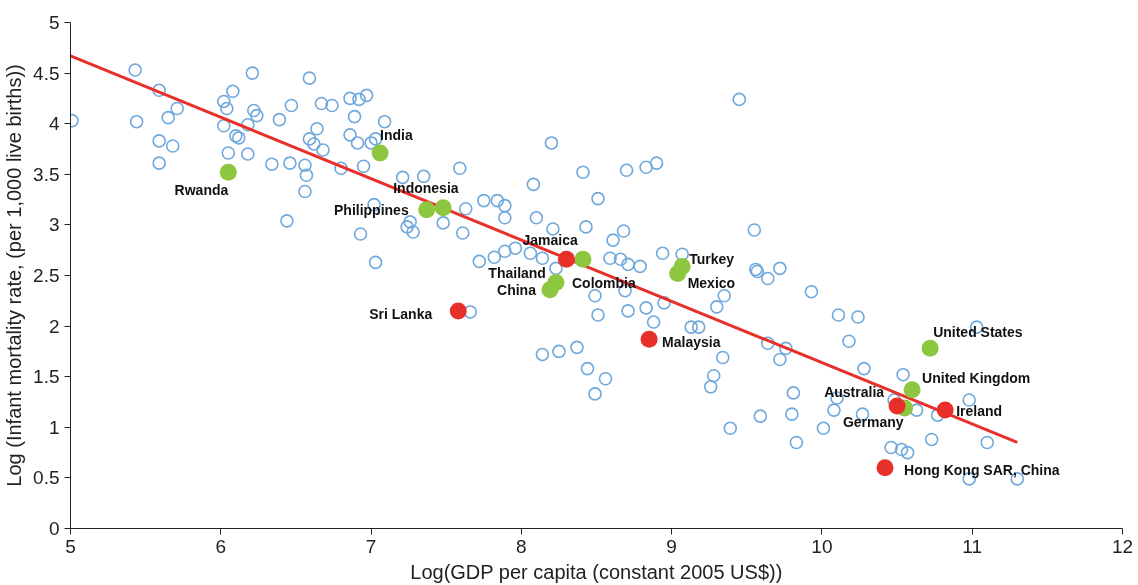  I want to click on annotation: Hong Kong SAR, China, so click(982, 469).